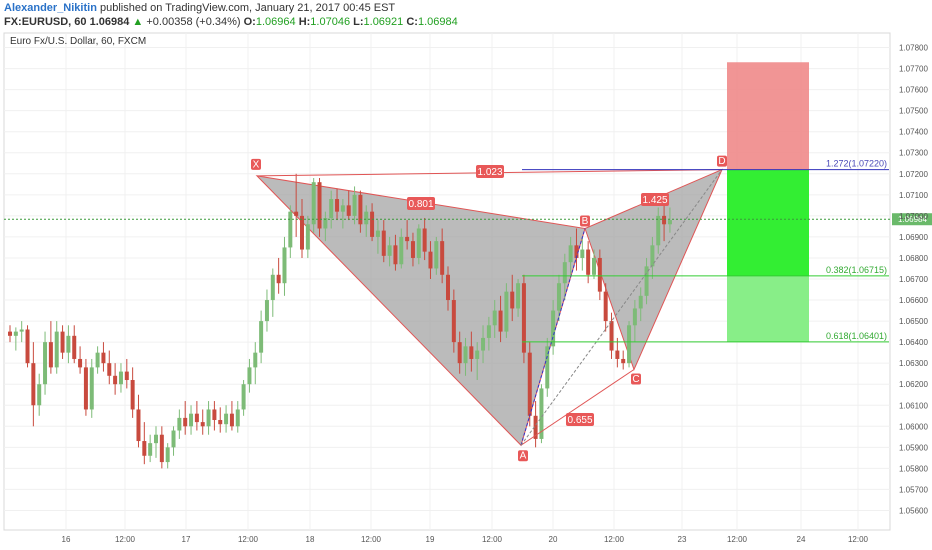  Describe the element at coordinates (913, 468) in the screenshot. I see `price-tick-label: 1.05800` at that location.